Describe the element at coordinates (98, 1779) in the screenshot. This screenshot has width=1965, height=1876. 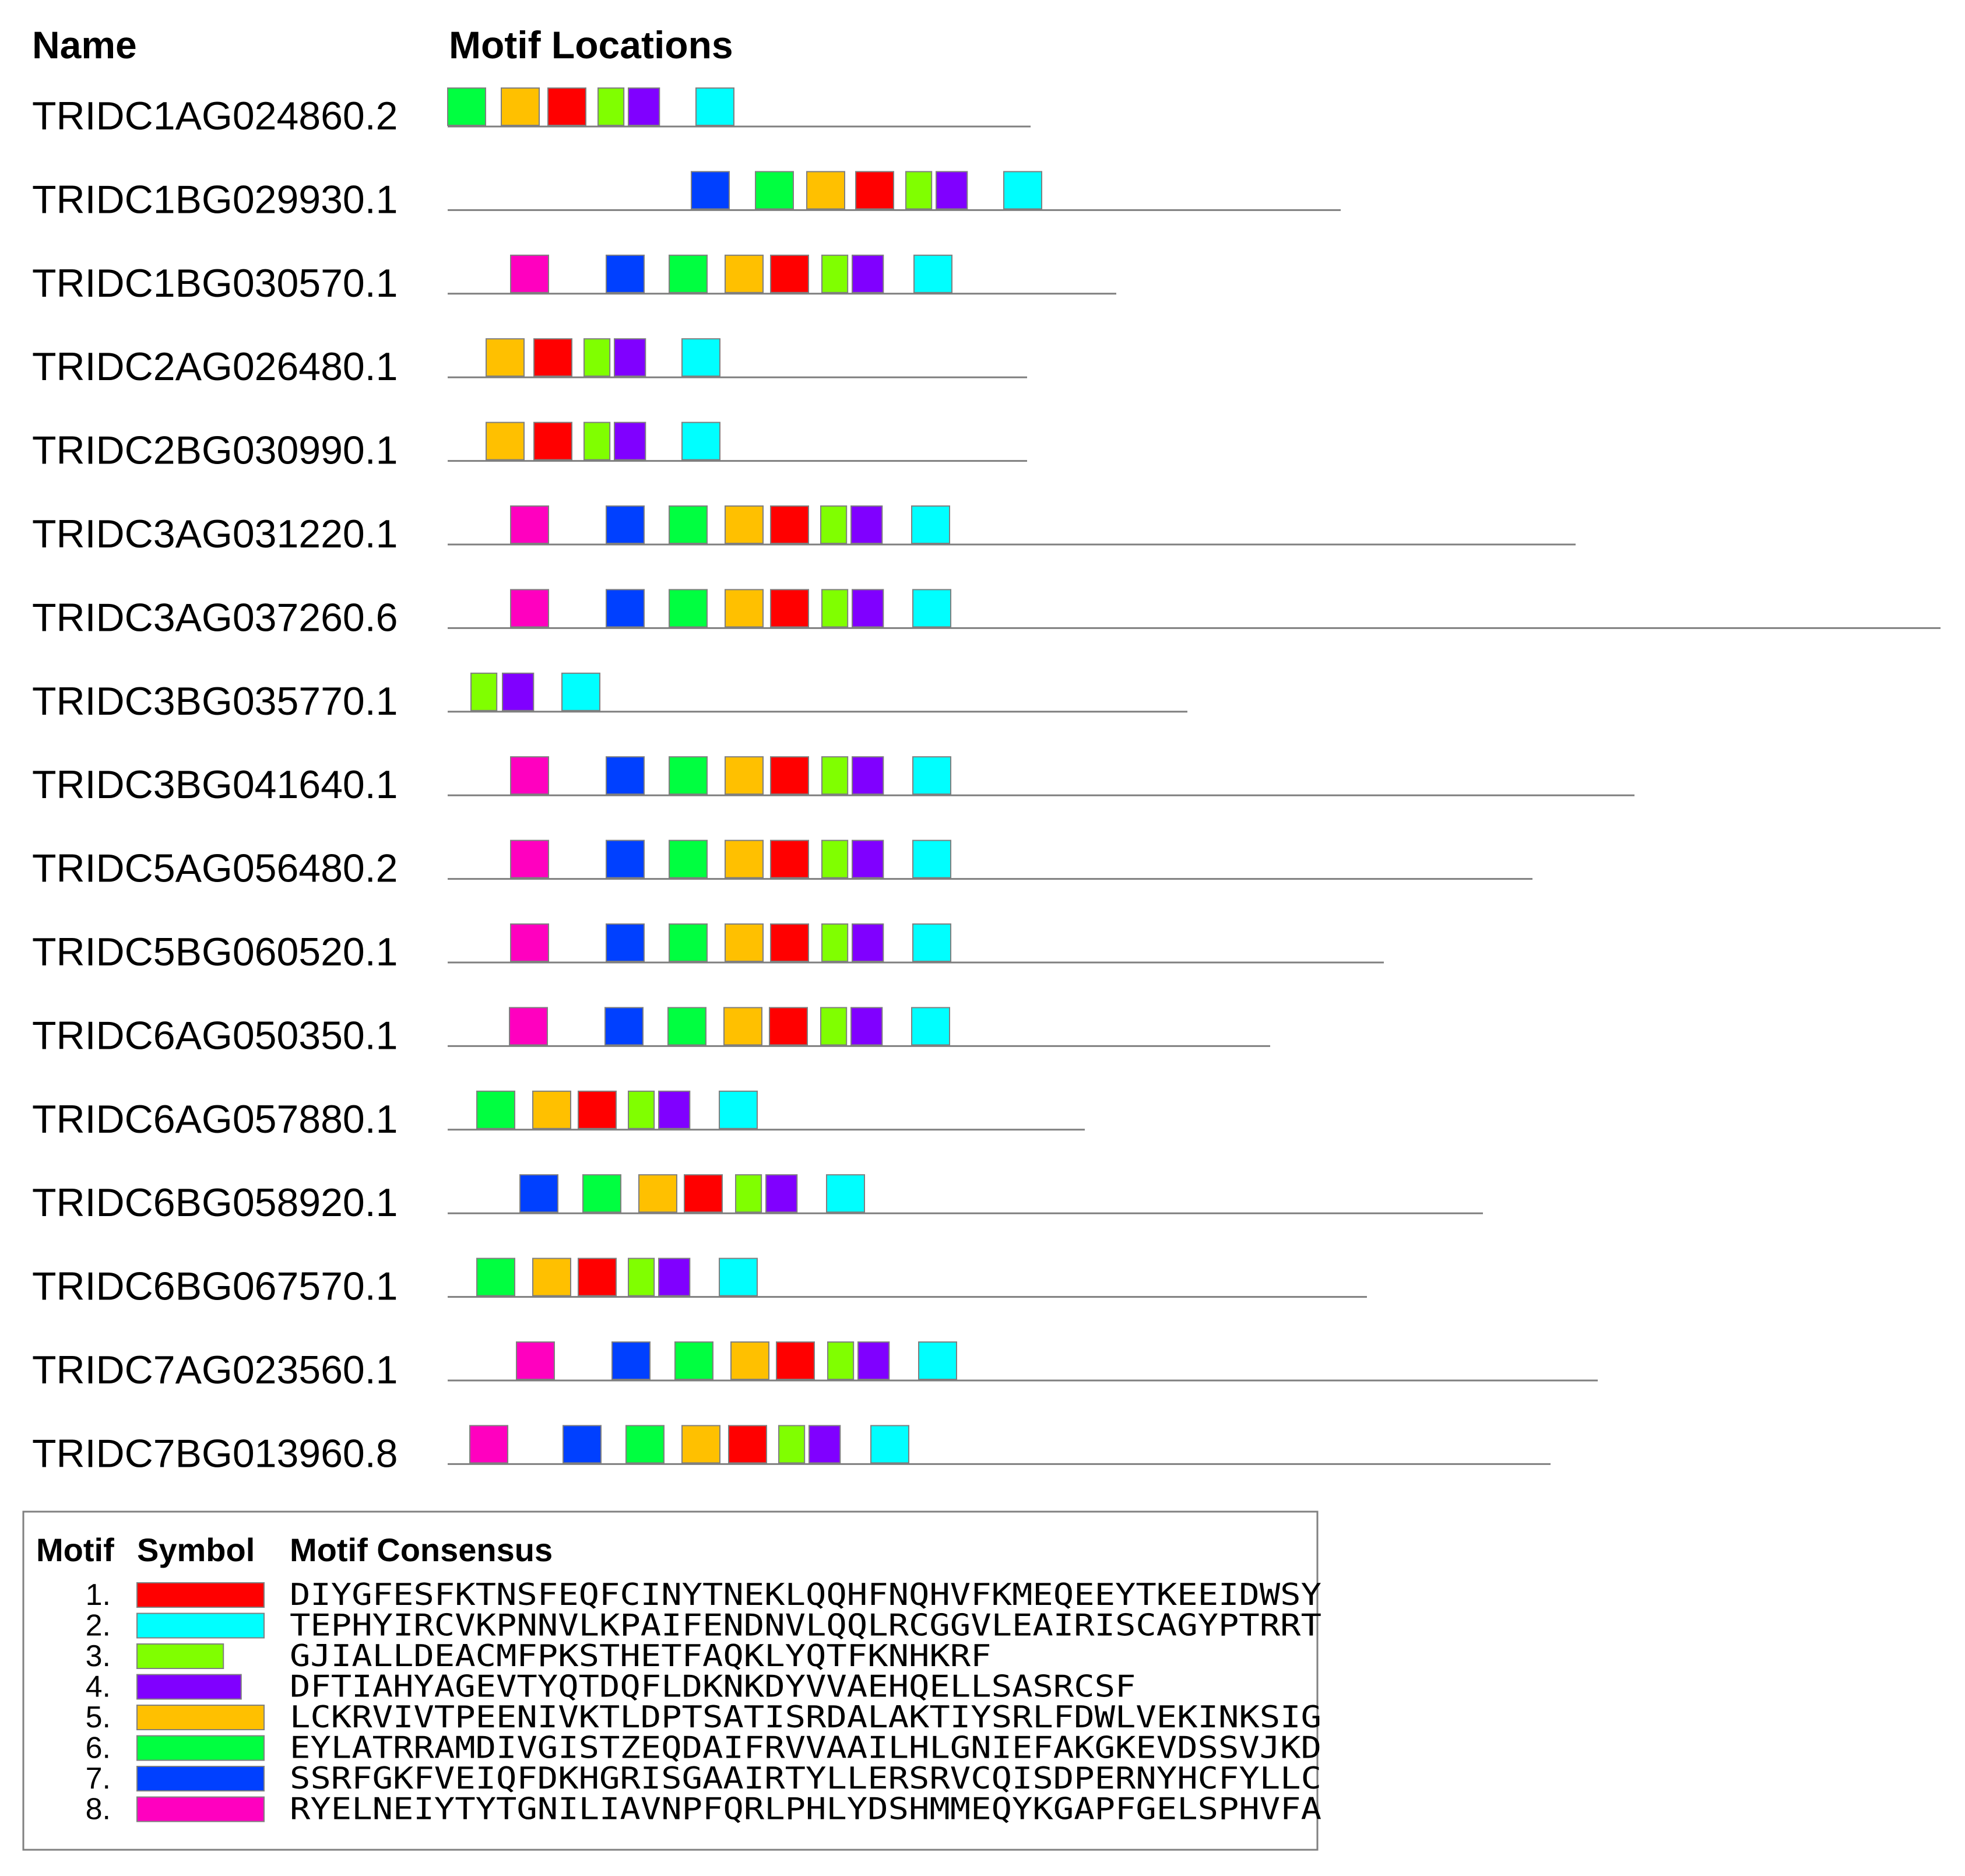
I see `legend-motif-number: 7.` at that location.